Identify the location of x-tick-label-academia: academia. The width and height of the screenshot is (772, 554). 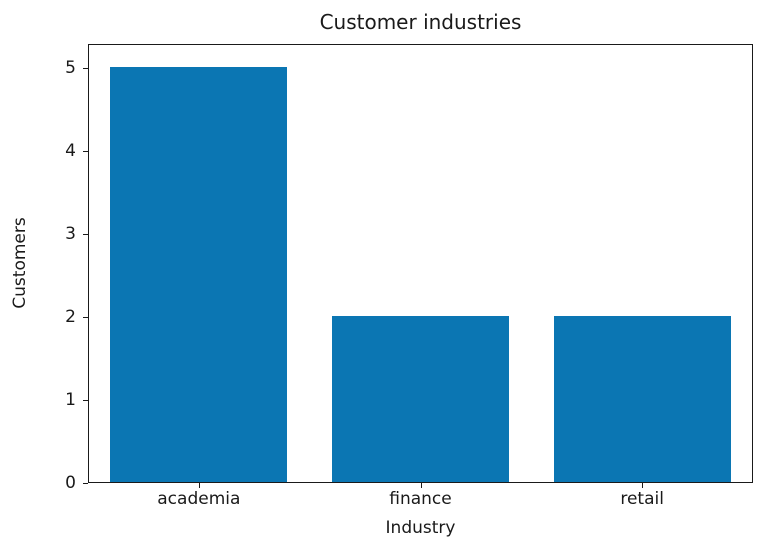
(199, 499).